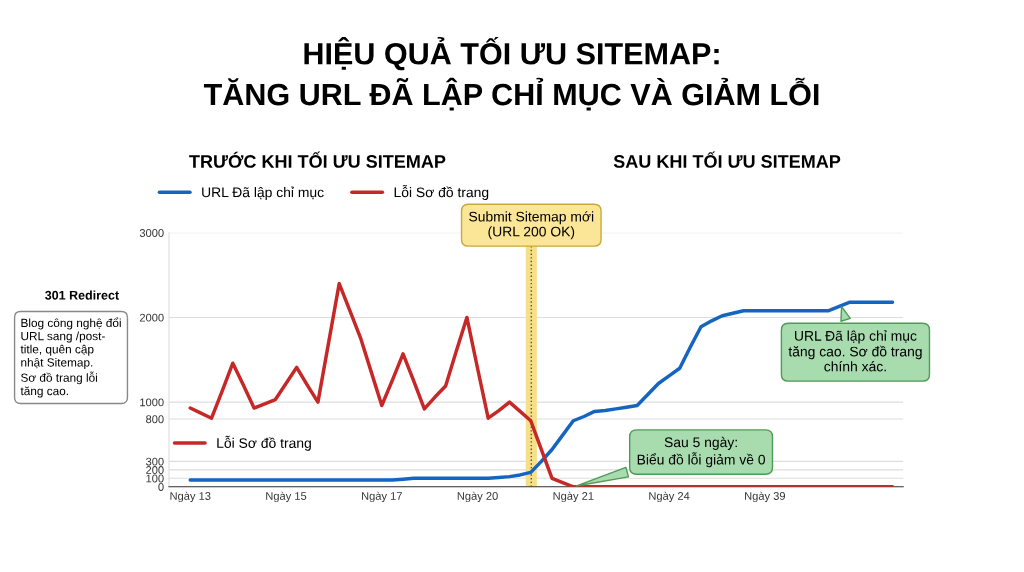 The height and width of the screenshot is (572, 1024). Describe the element at coordinates (82, 295) in the screenshot. I see `text: 301 Redirect` at that location.